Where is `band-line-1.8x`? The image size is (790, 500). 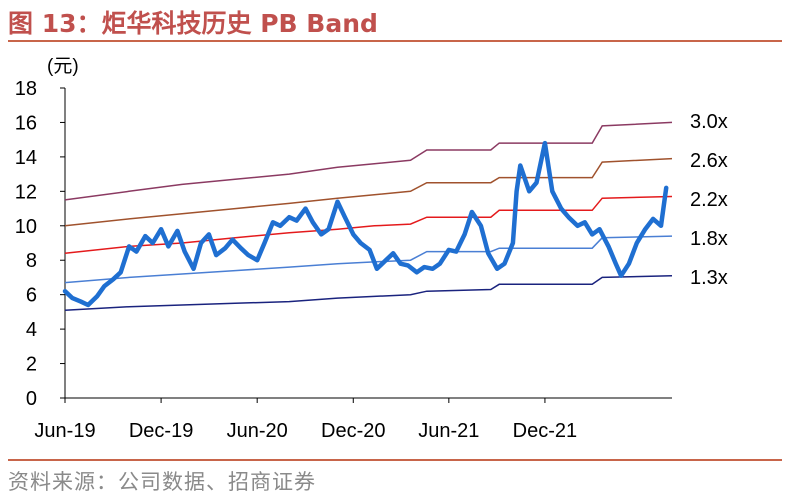
band-line-1.8x is located at coordinates (368, 259).